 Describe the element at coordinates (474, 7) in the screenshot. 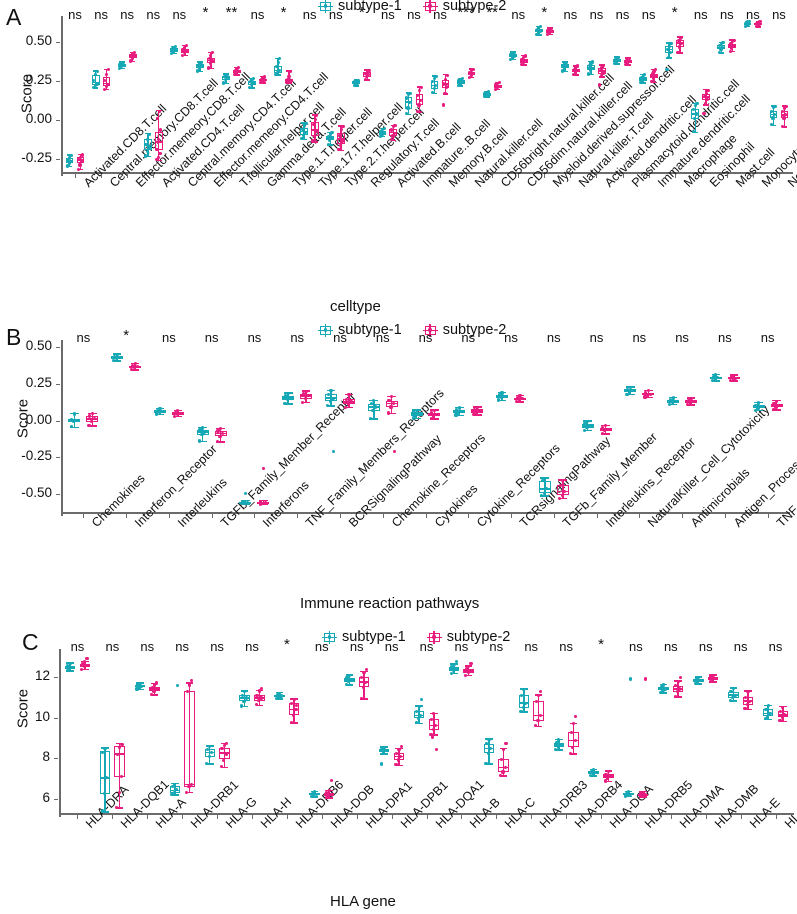

I see `legend-label-subtype-2: subtype-2` at that location.